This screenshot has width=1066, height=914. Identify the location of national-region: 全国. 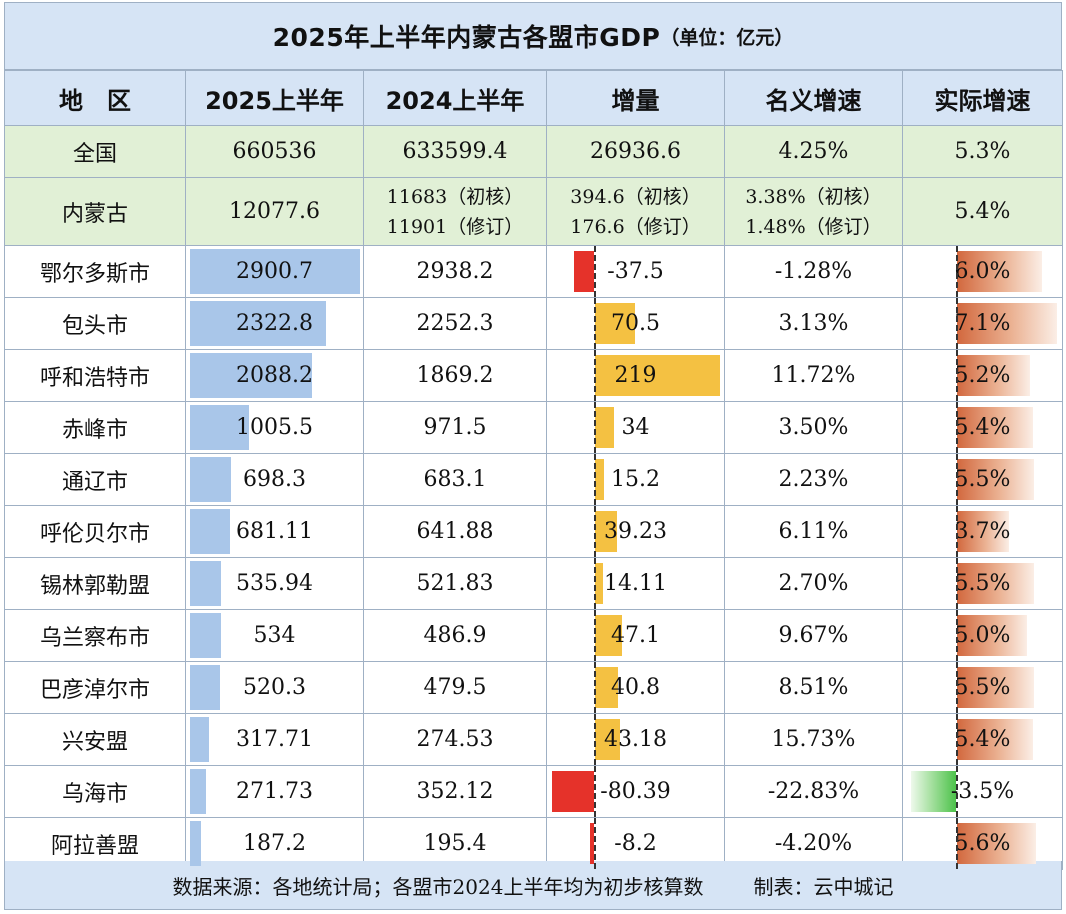
(95, 151).